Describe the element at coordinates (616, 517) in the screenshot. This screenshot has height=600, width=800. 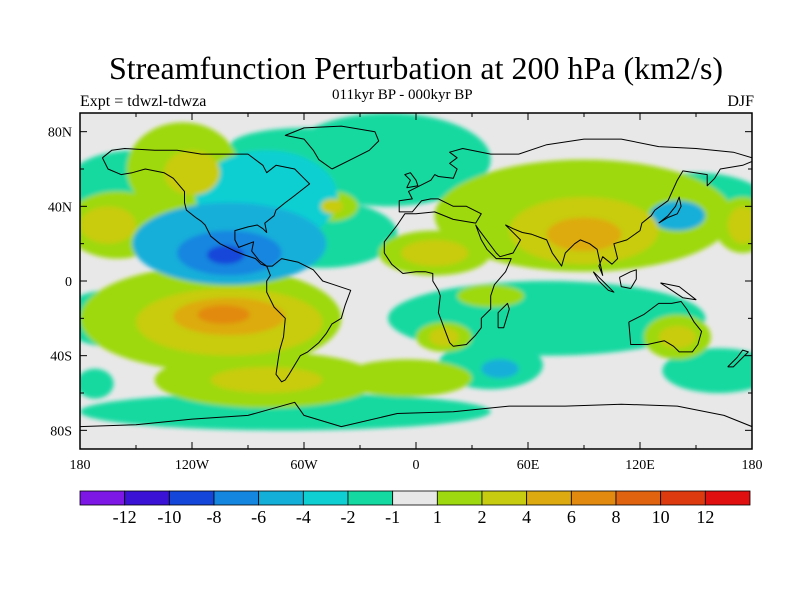
I see `colorbar-label: 8` at that location.